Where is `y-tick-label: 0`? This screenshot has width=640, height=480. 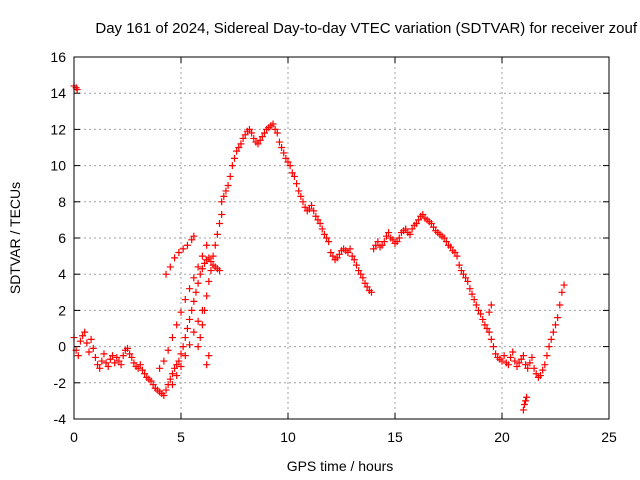 y-tick-label: 0 is located at coordinates (62, 347).